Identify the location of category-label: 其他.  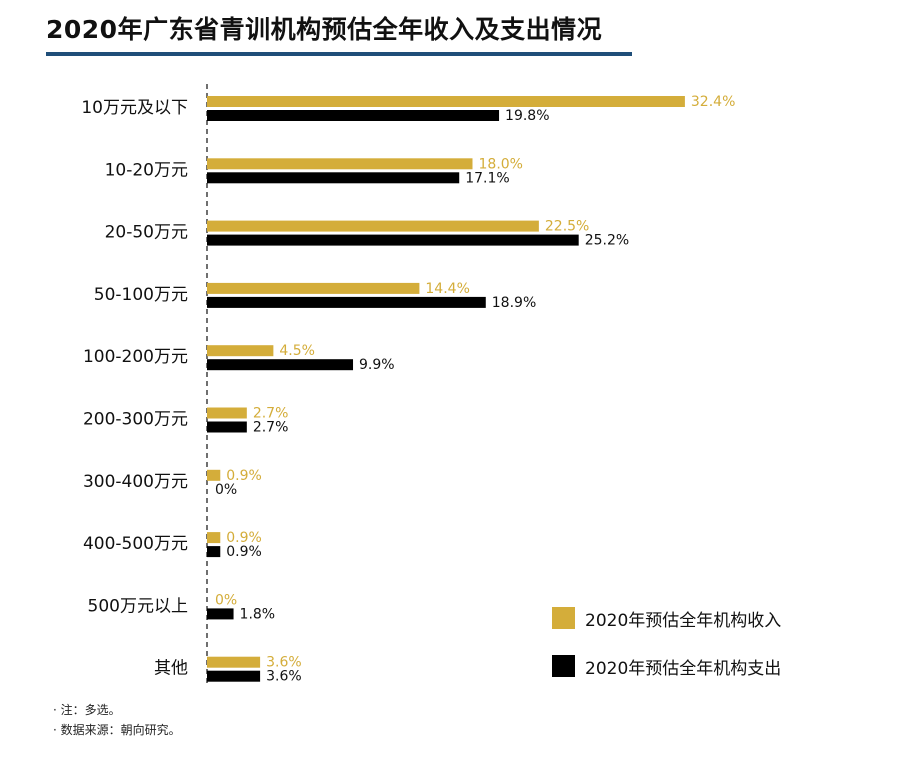
(171, 669).